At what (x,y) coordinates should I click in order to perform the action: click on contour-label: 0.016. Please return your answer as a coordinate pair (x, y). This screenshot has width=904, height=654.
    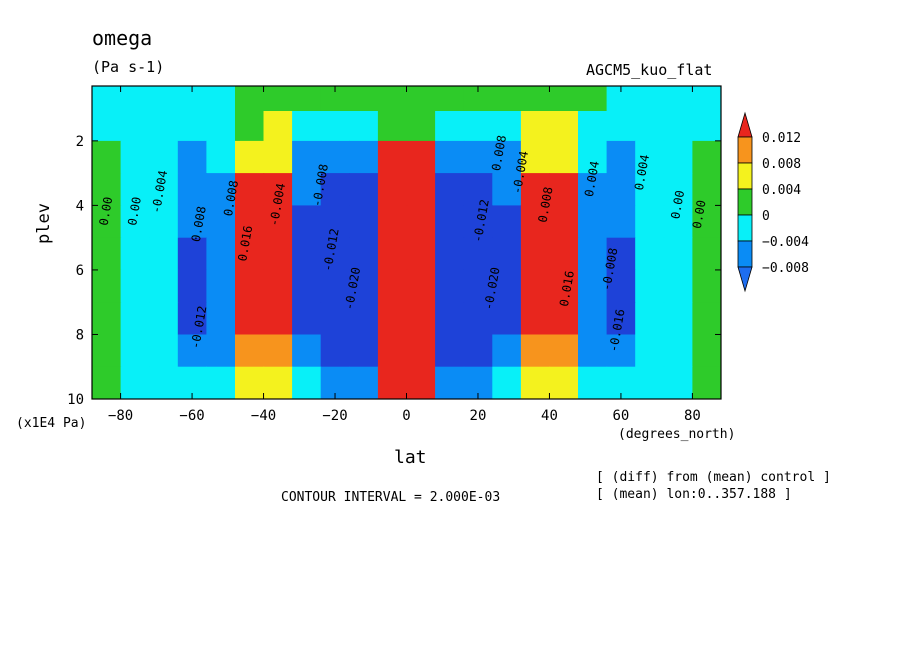
    Looking at the image, I should click on (567, 289).